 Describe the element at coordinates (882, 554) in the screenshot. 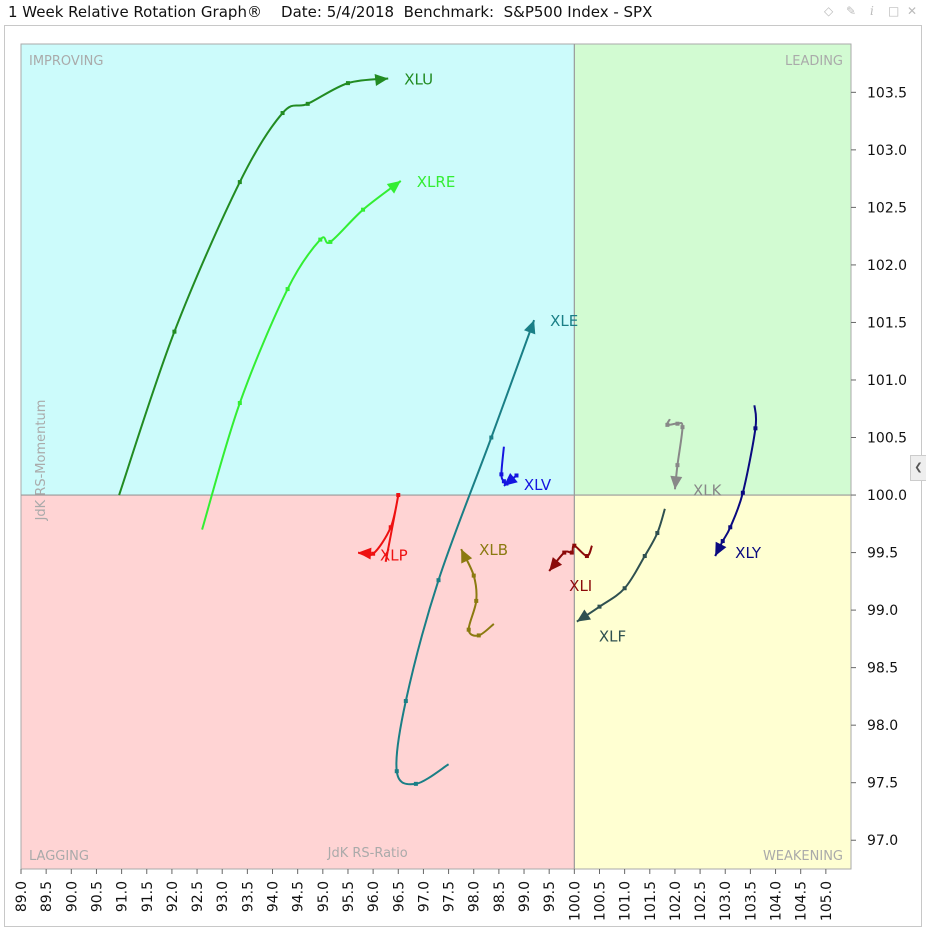

I see `y-tick-label: 99.5` at that location.